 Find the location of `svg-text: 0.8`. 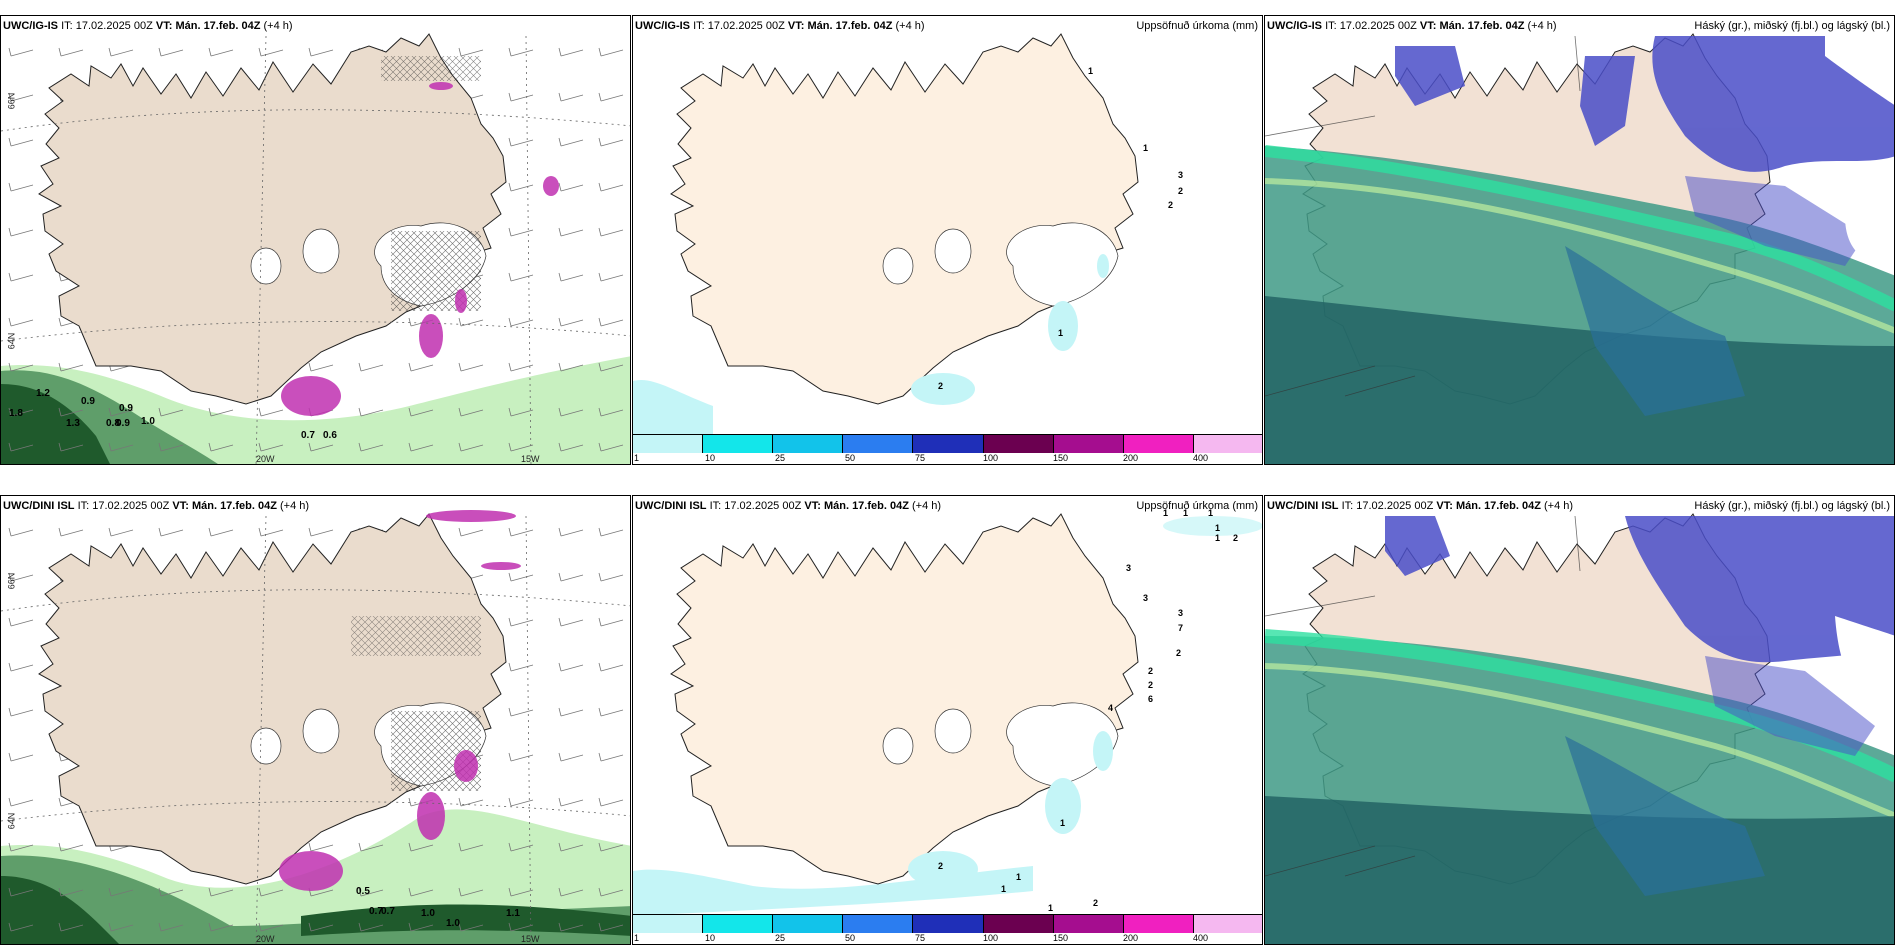

svg-text: 0.8 is located at coordinates (113, 423).